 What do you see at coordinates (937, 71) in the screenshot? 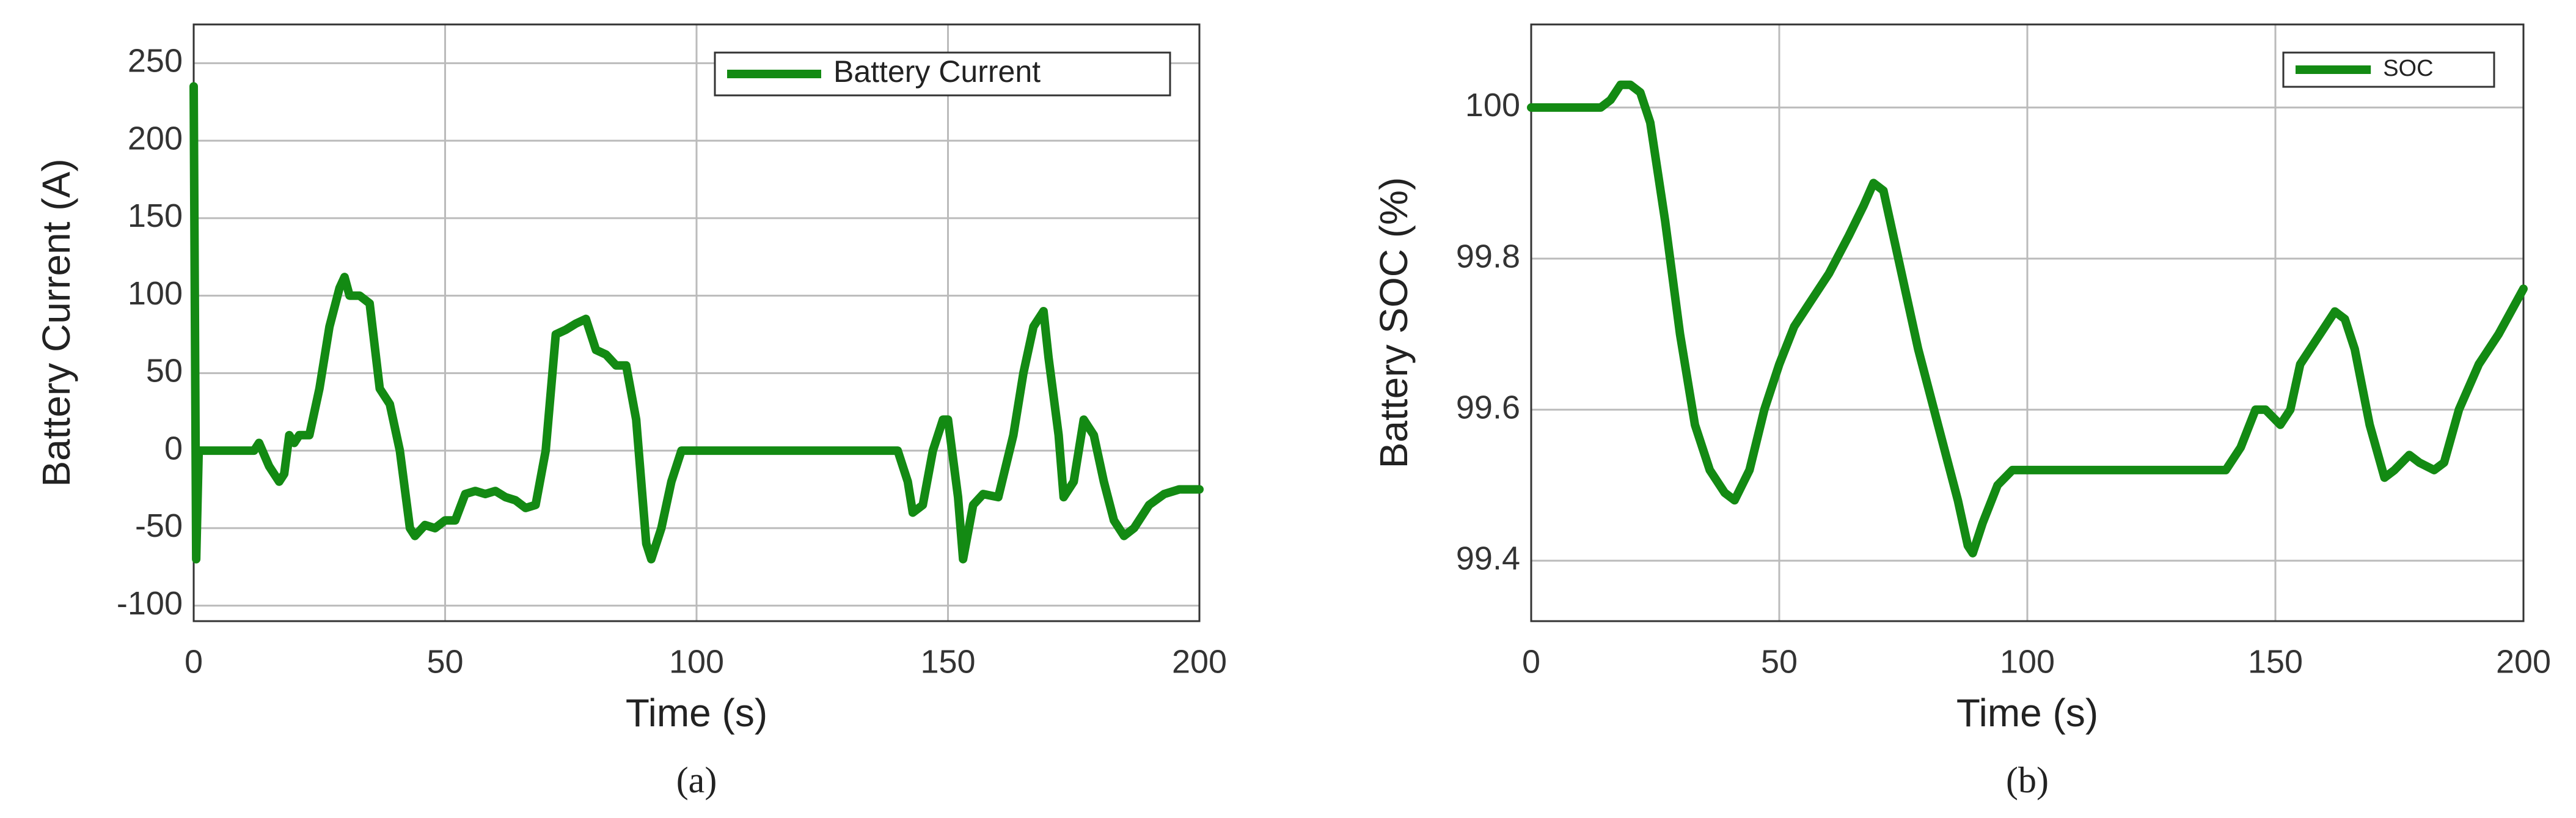
I see `legend-label: Battery Current` at bounding box center [937, 71].